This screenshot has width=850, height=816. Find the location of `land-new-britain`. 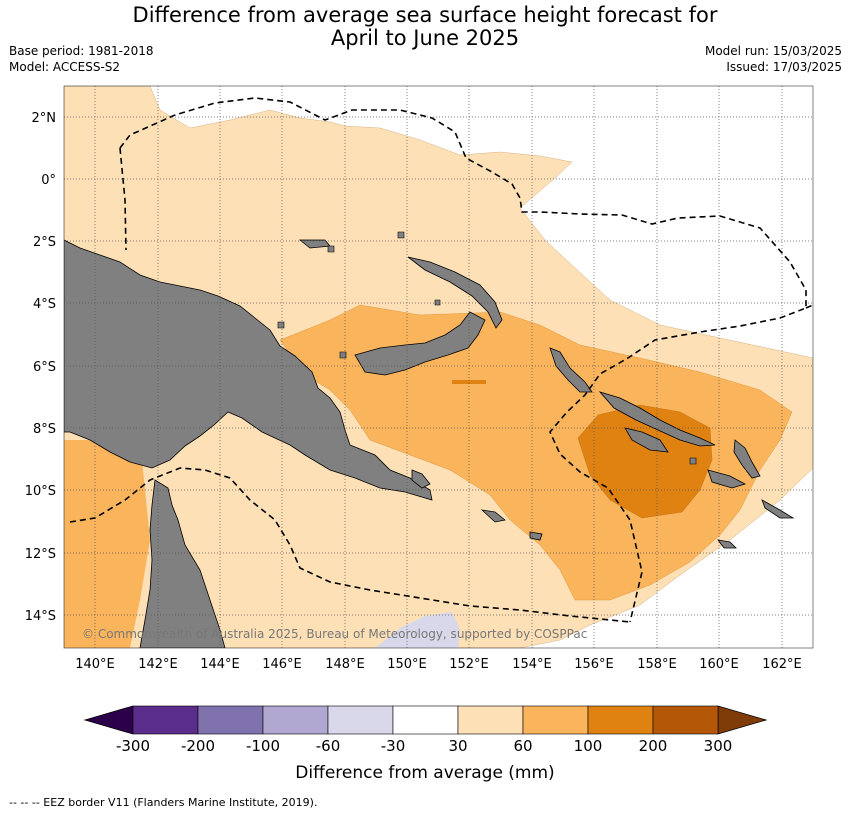

land-new-britain is located at coordinates (420, 343).